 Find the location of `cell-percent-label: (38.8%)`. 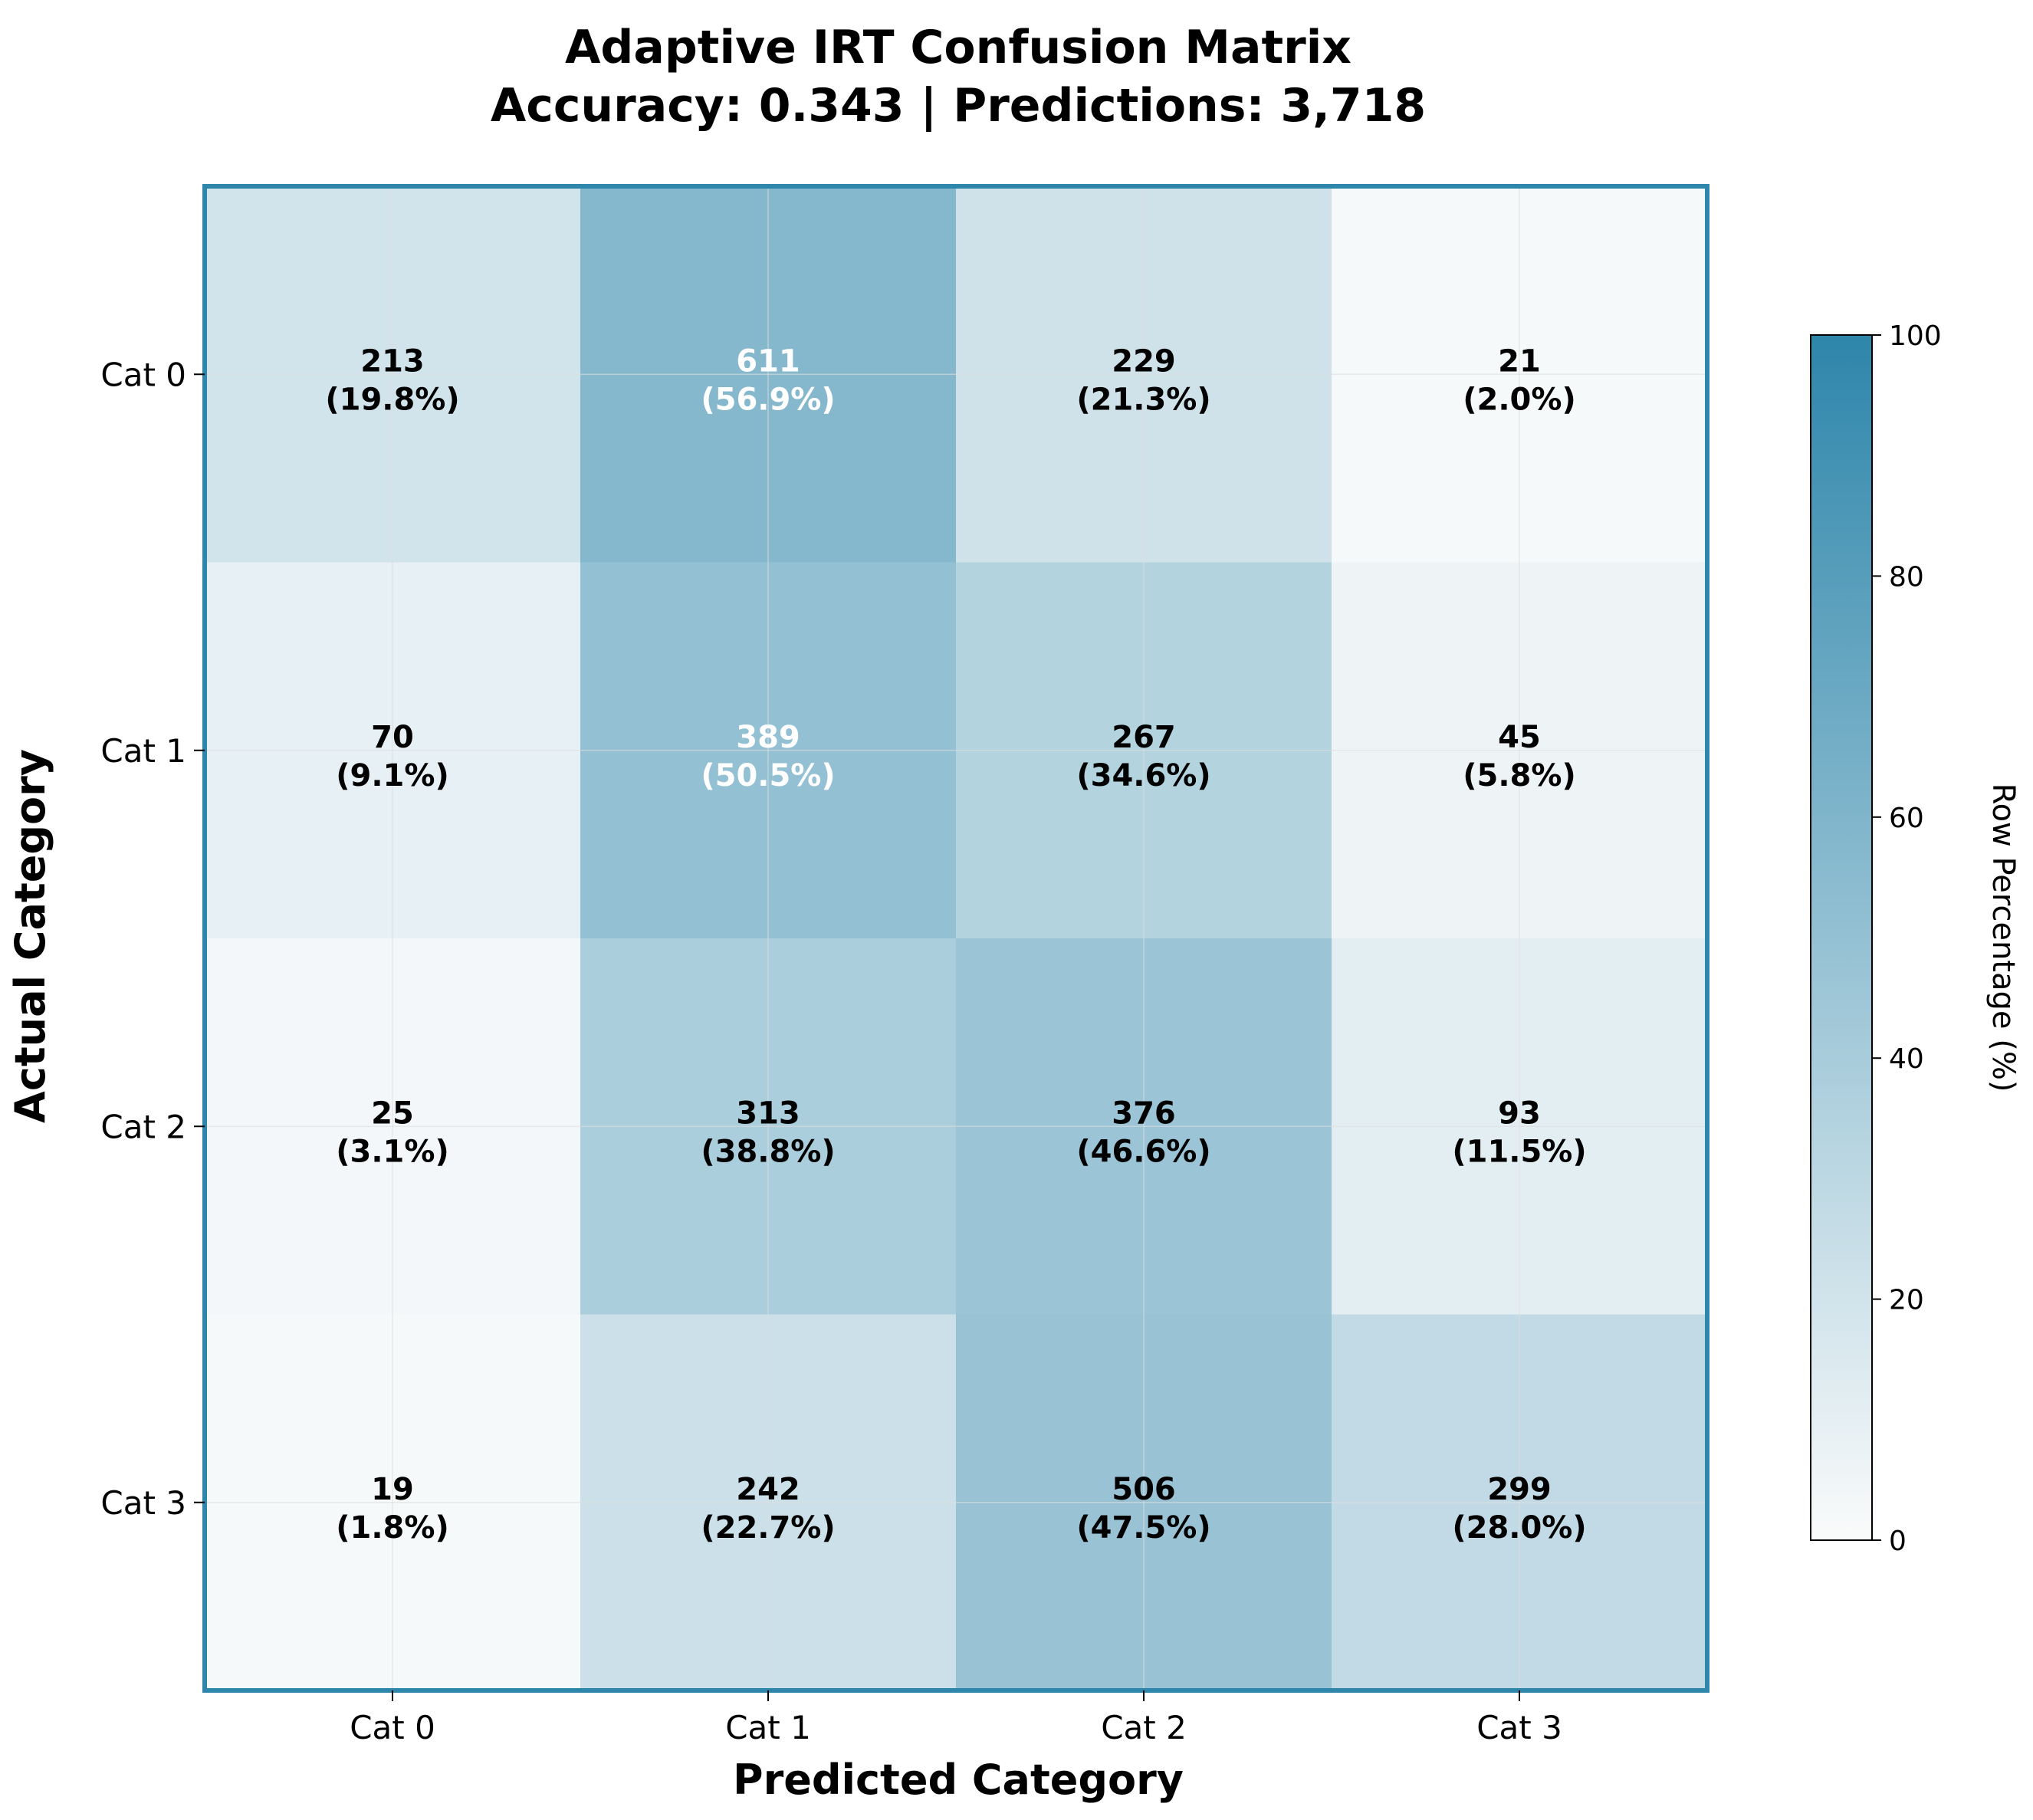

cell-percent-label: (38.8%) is located at coordinates (768, 1151).